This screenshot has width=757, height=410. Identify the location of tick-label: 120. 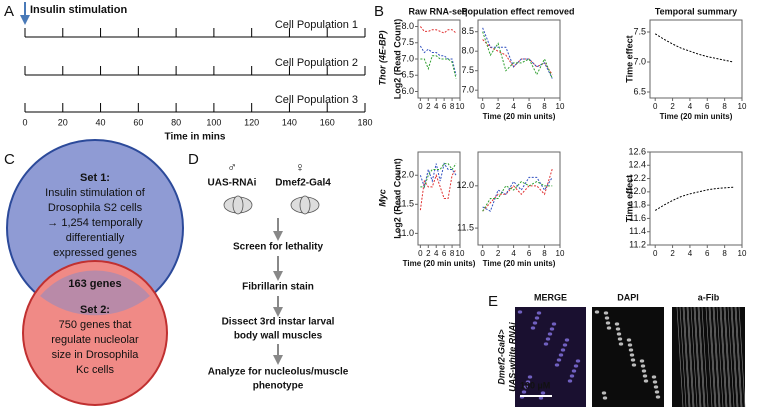
(251, 122).